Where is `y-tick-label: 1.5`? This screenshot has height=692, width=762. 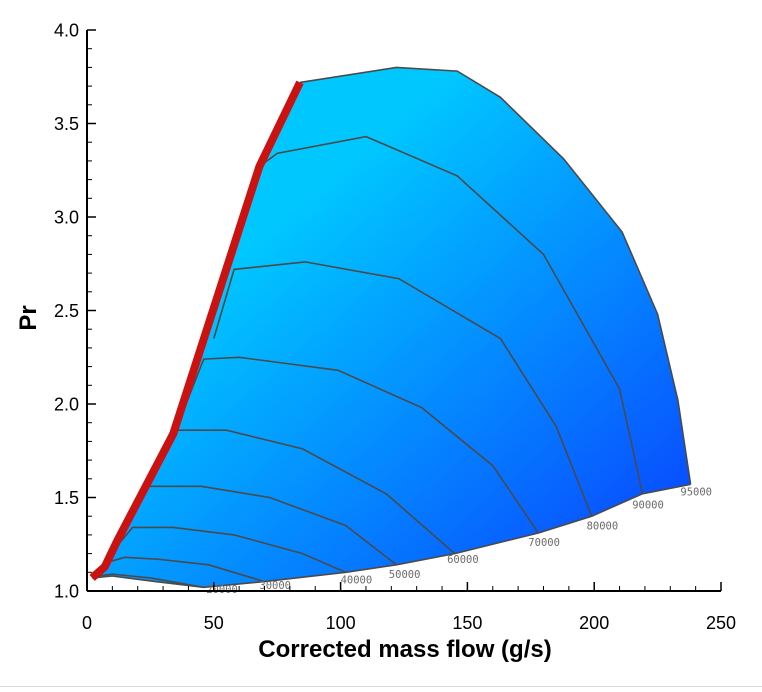 y-tick-label: 1.5 is located at coordinates (66, 498).